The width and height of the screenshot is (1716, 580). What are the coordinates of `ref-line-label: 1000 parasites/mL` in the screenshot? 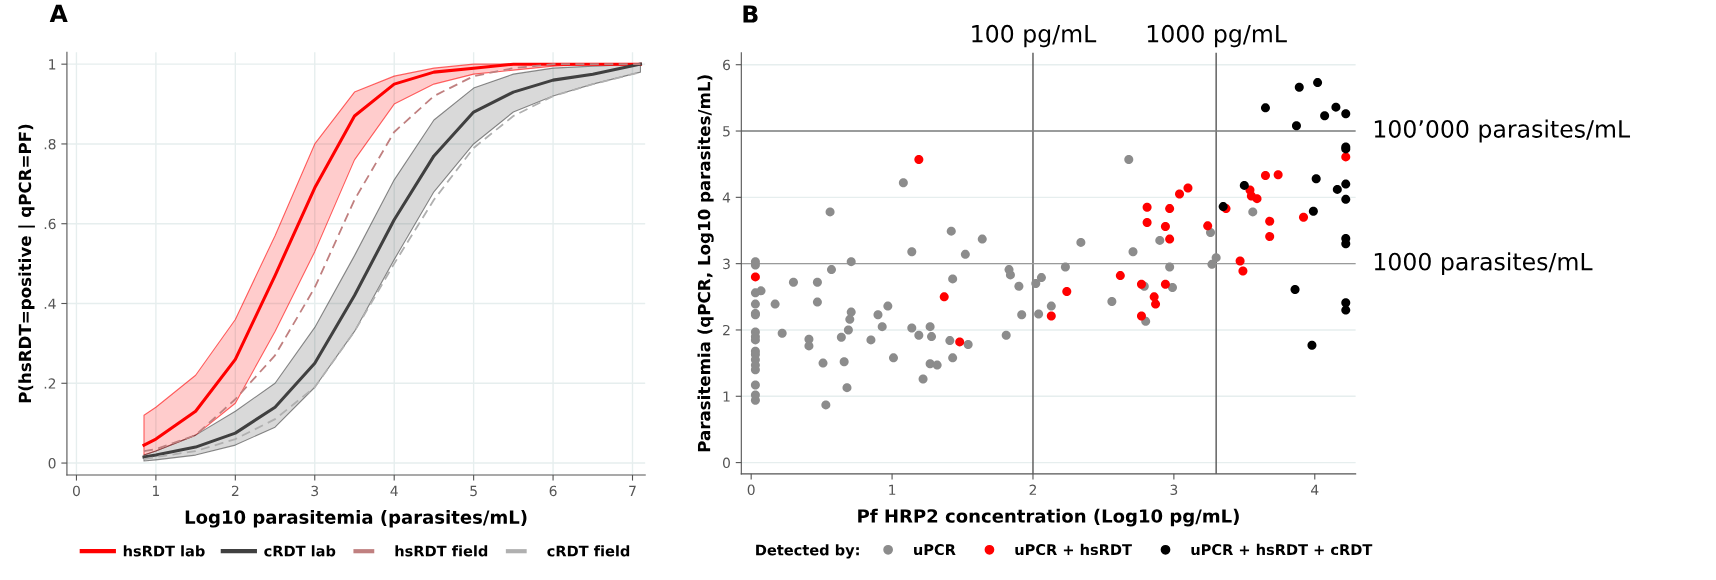 It's located at (1483, 264).